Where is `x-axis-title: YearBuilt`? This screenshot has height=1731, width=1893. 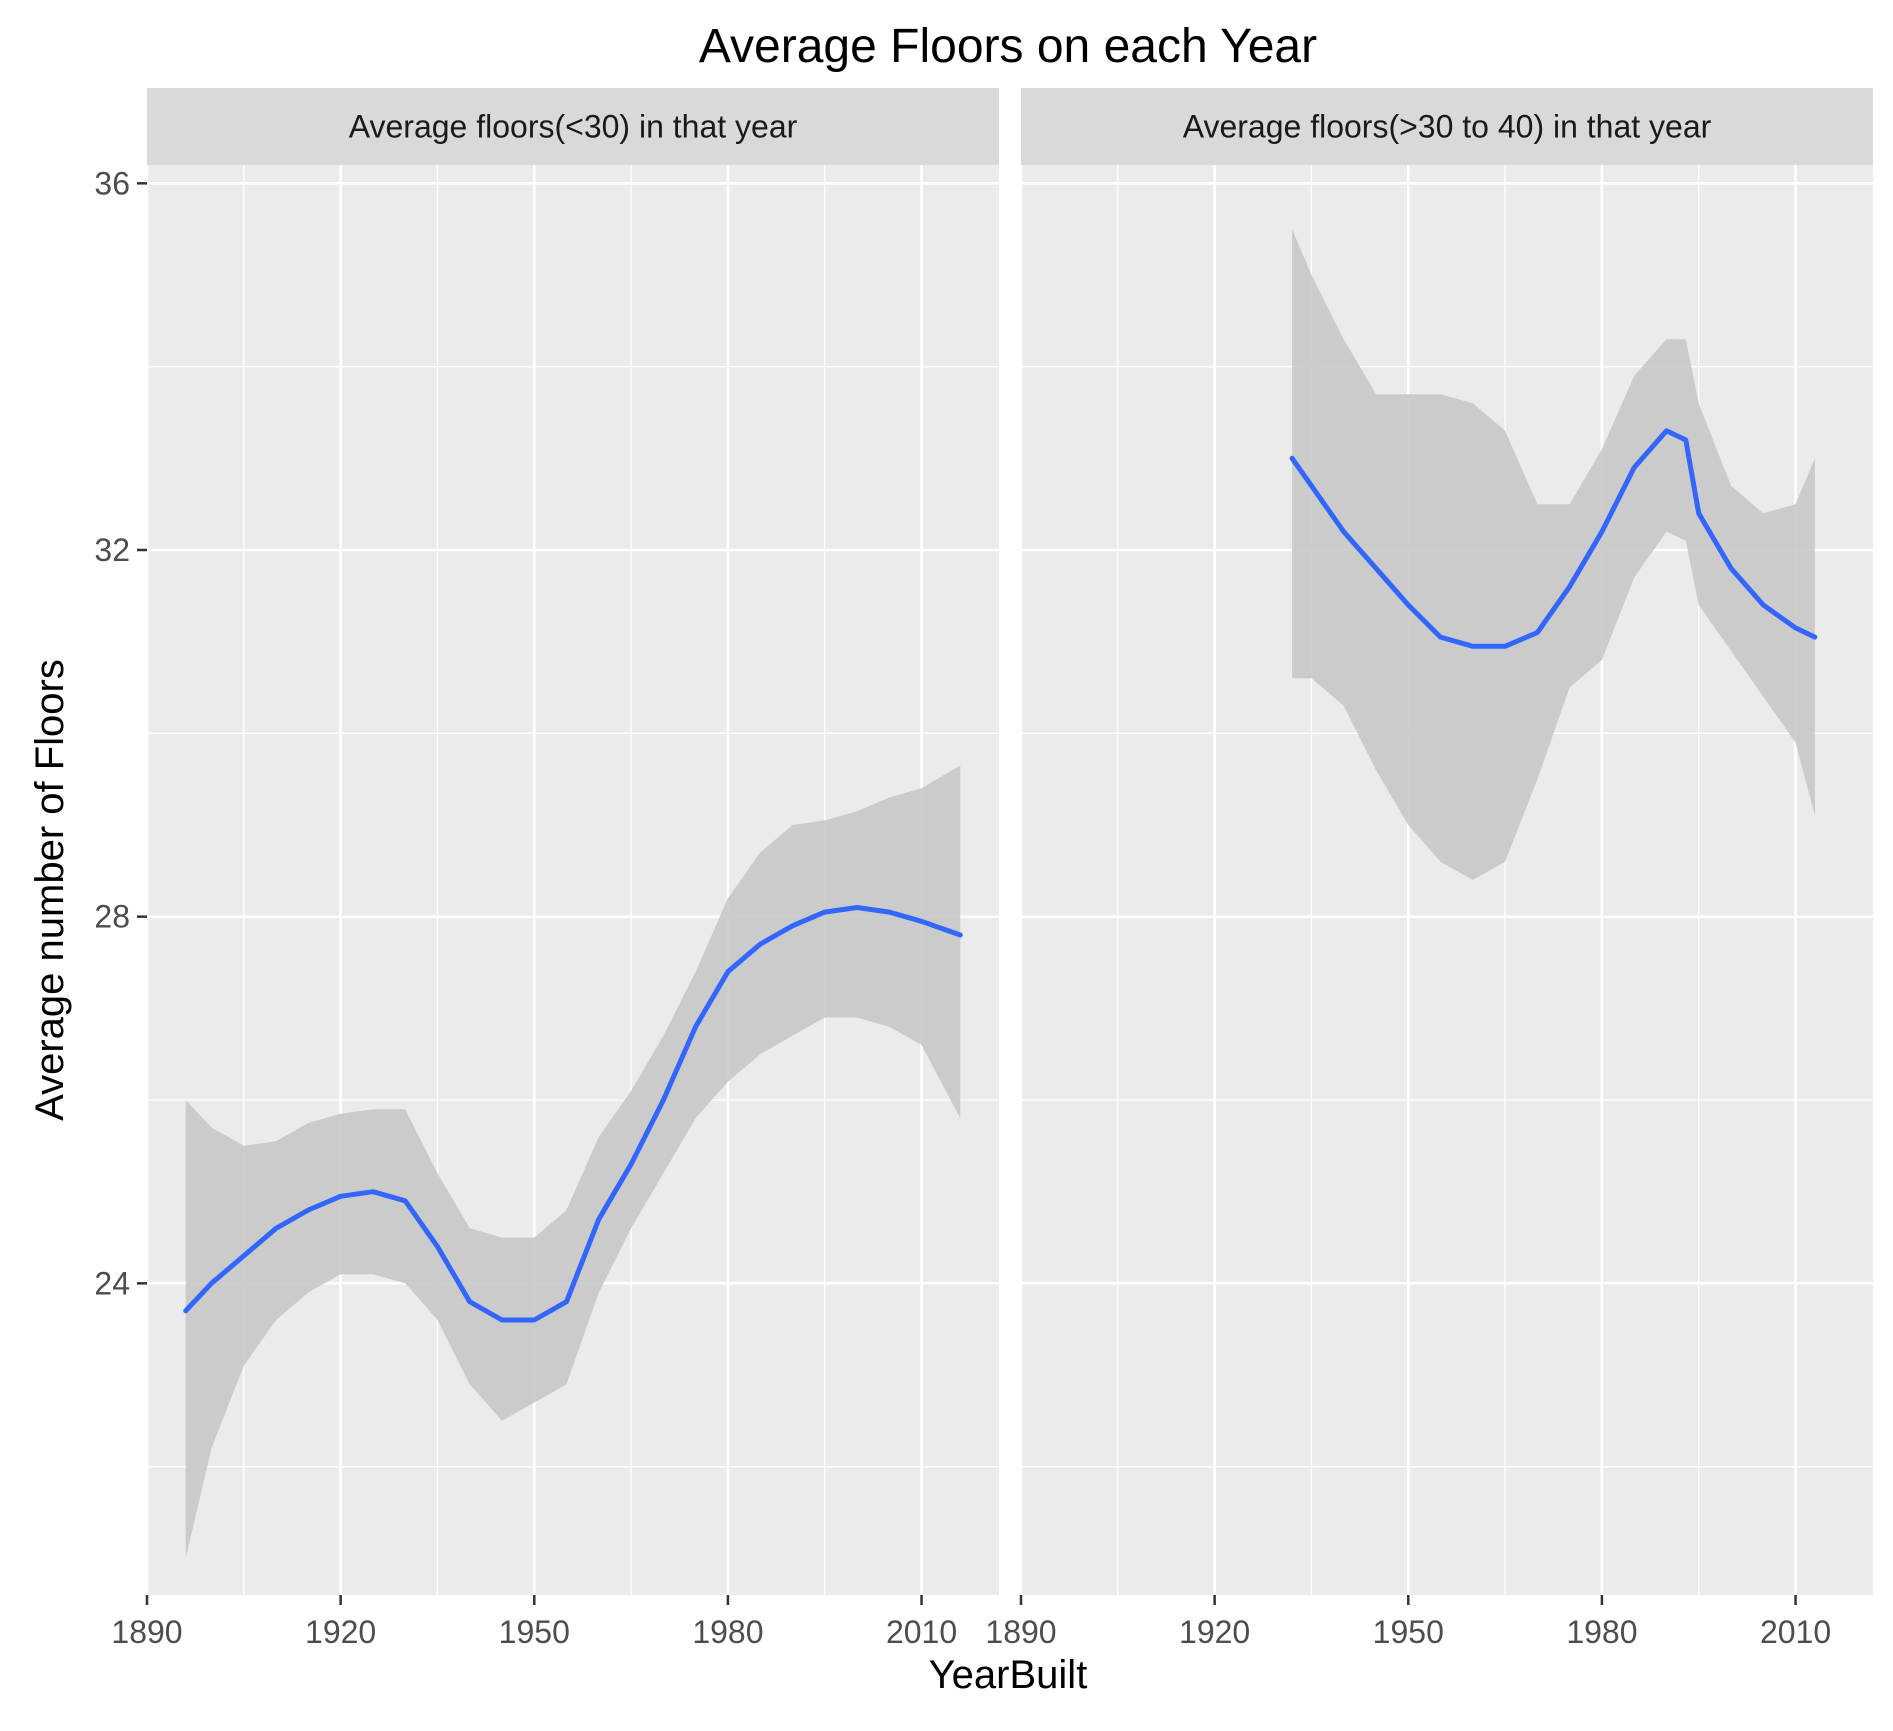 x-axis-title: YearBuilt is located at coordinates (1008, 1675).